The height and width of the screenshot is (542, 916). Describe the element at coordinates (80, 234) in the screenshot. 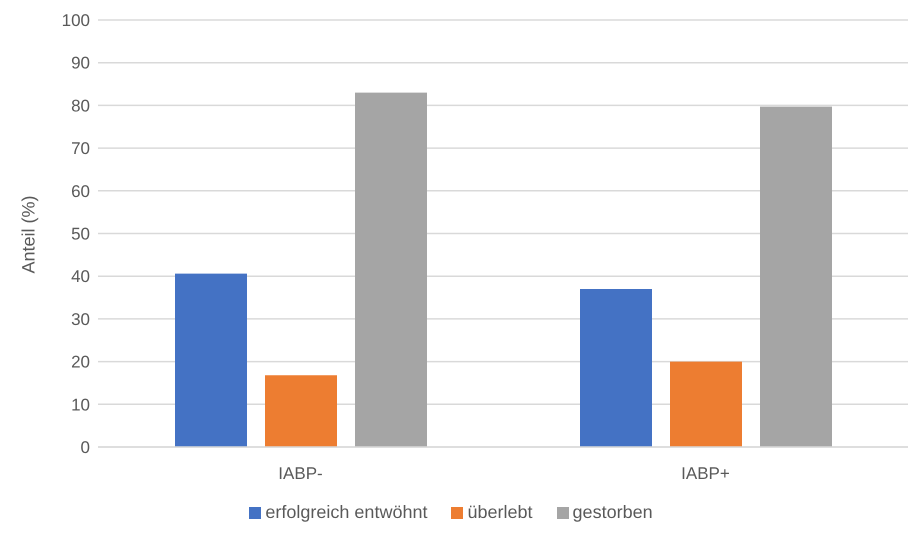

I see `y-tick-label: 50` at that location.